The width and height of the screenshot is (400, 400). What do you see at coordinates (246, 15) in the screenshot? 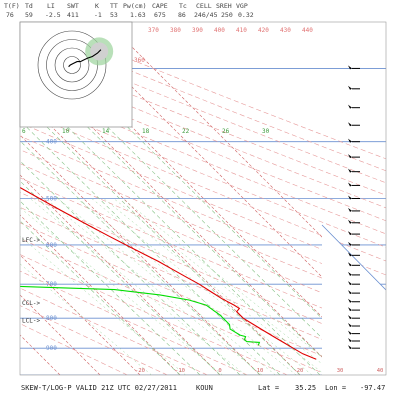
I see `header-value-vgp: 0.32` at bounding box center [246, 15].